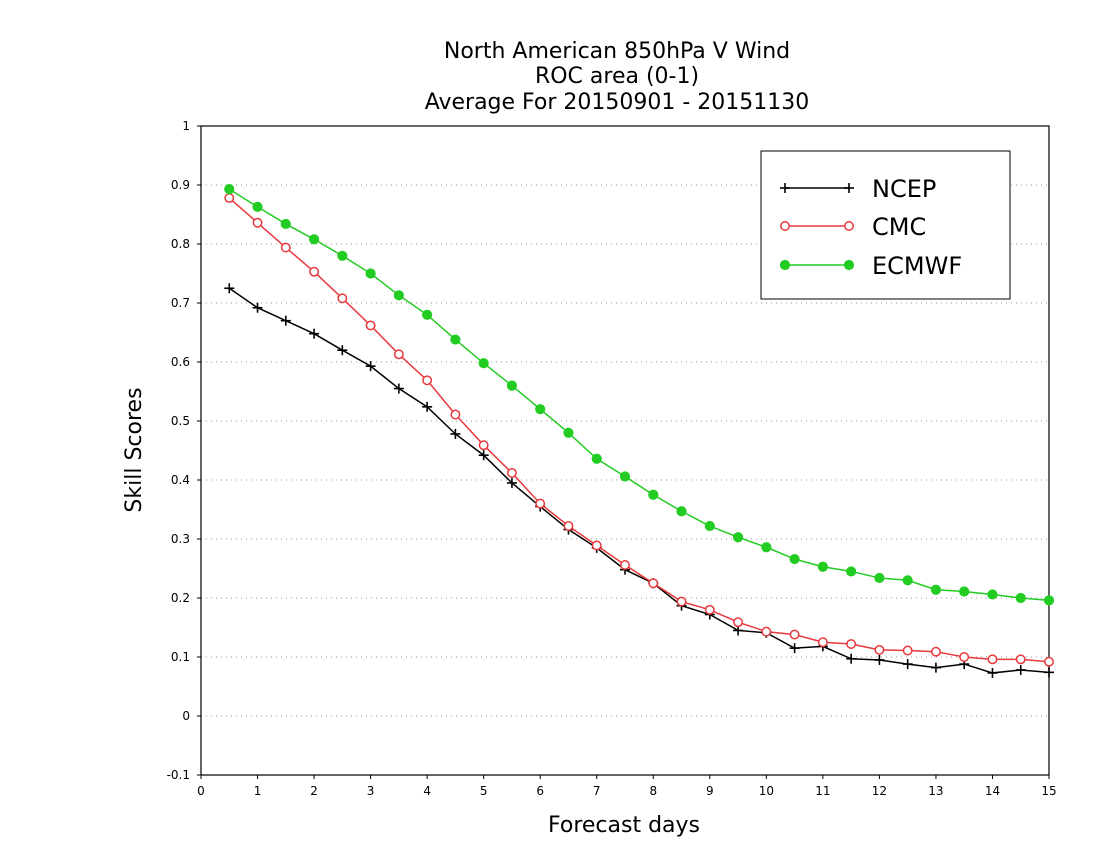 Image resolution: width=1100 pixels, height=850 pixels. I want to click on legend-entry-cmc: CMC, so click(853, 227).